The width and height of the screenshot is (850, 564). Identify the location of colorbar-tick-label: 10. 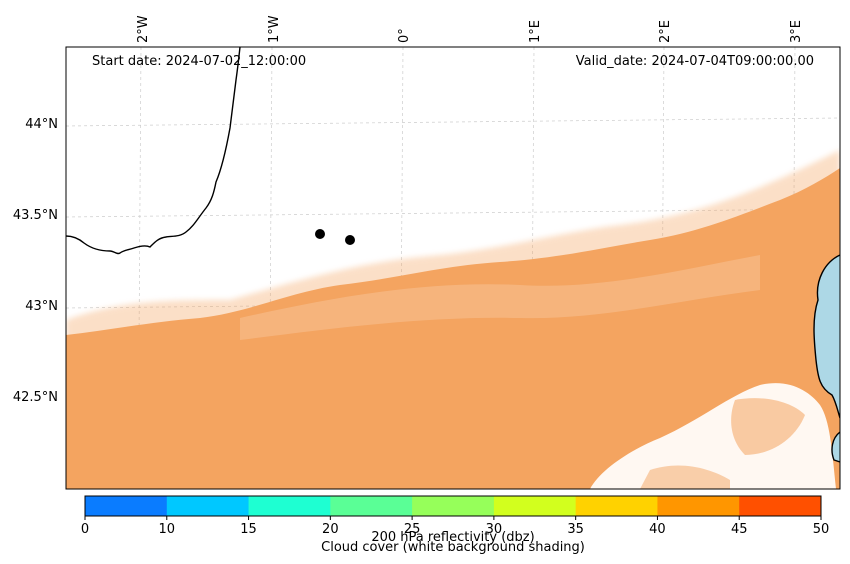
(167, 529).